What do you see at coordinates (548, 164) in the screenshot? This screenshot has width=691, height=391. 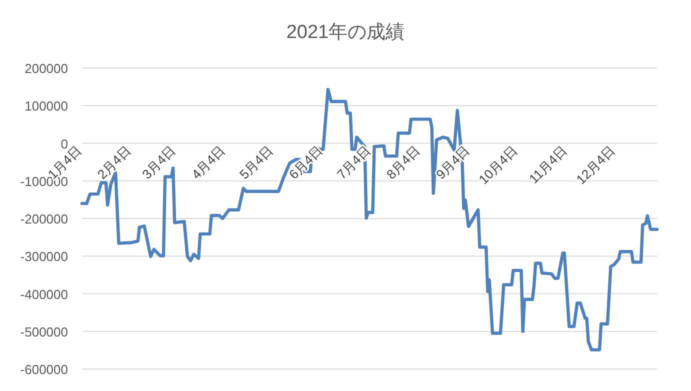 I see `x-tick-label: 11月4日` at bounding box center [548, 164].